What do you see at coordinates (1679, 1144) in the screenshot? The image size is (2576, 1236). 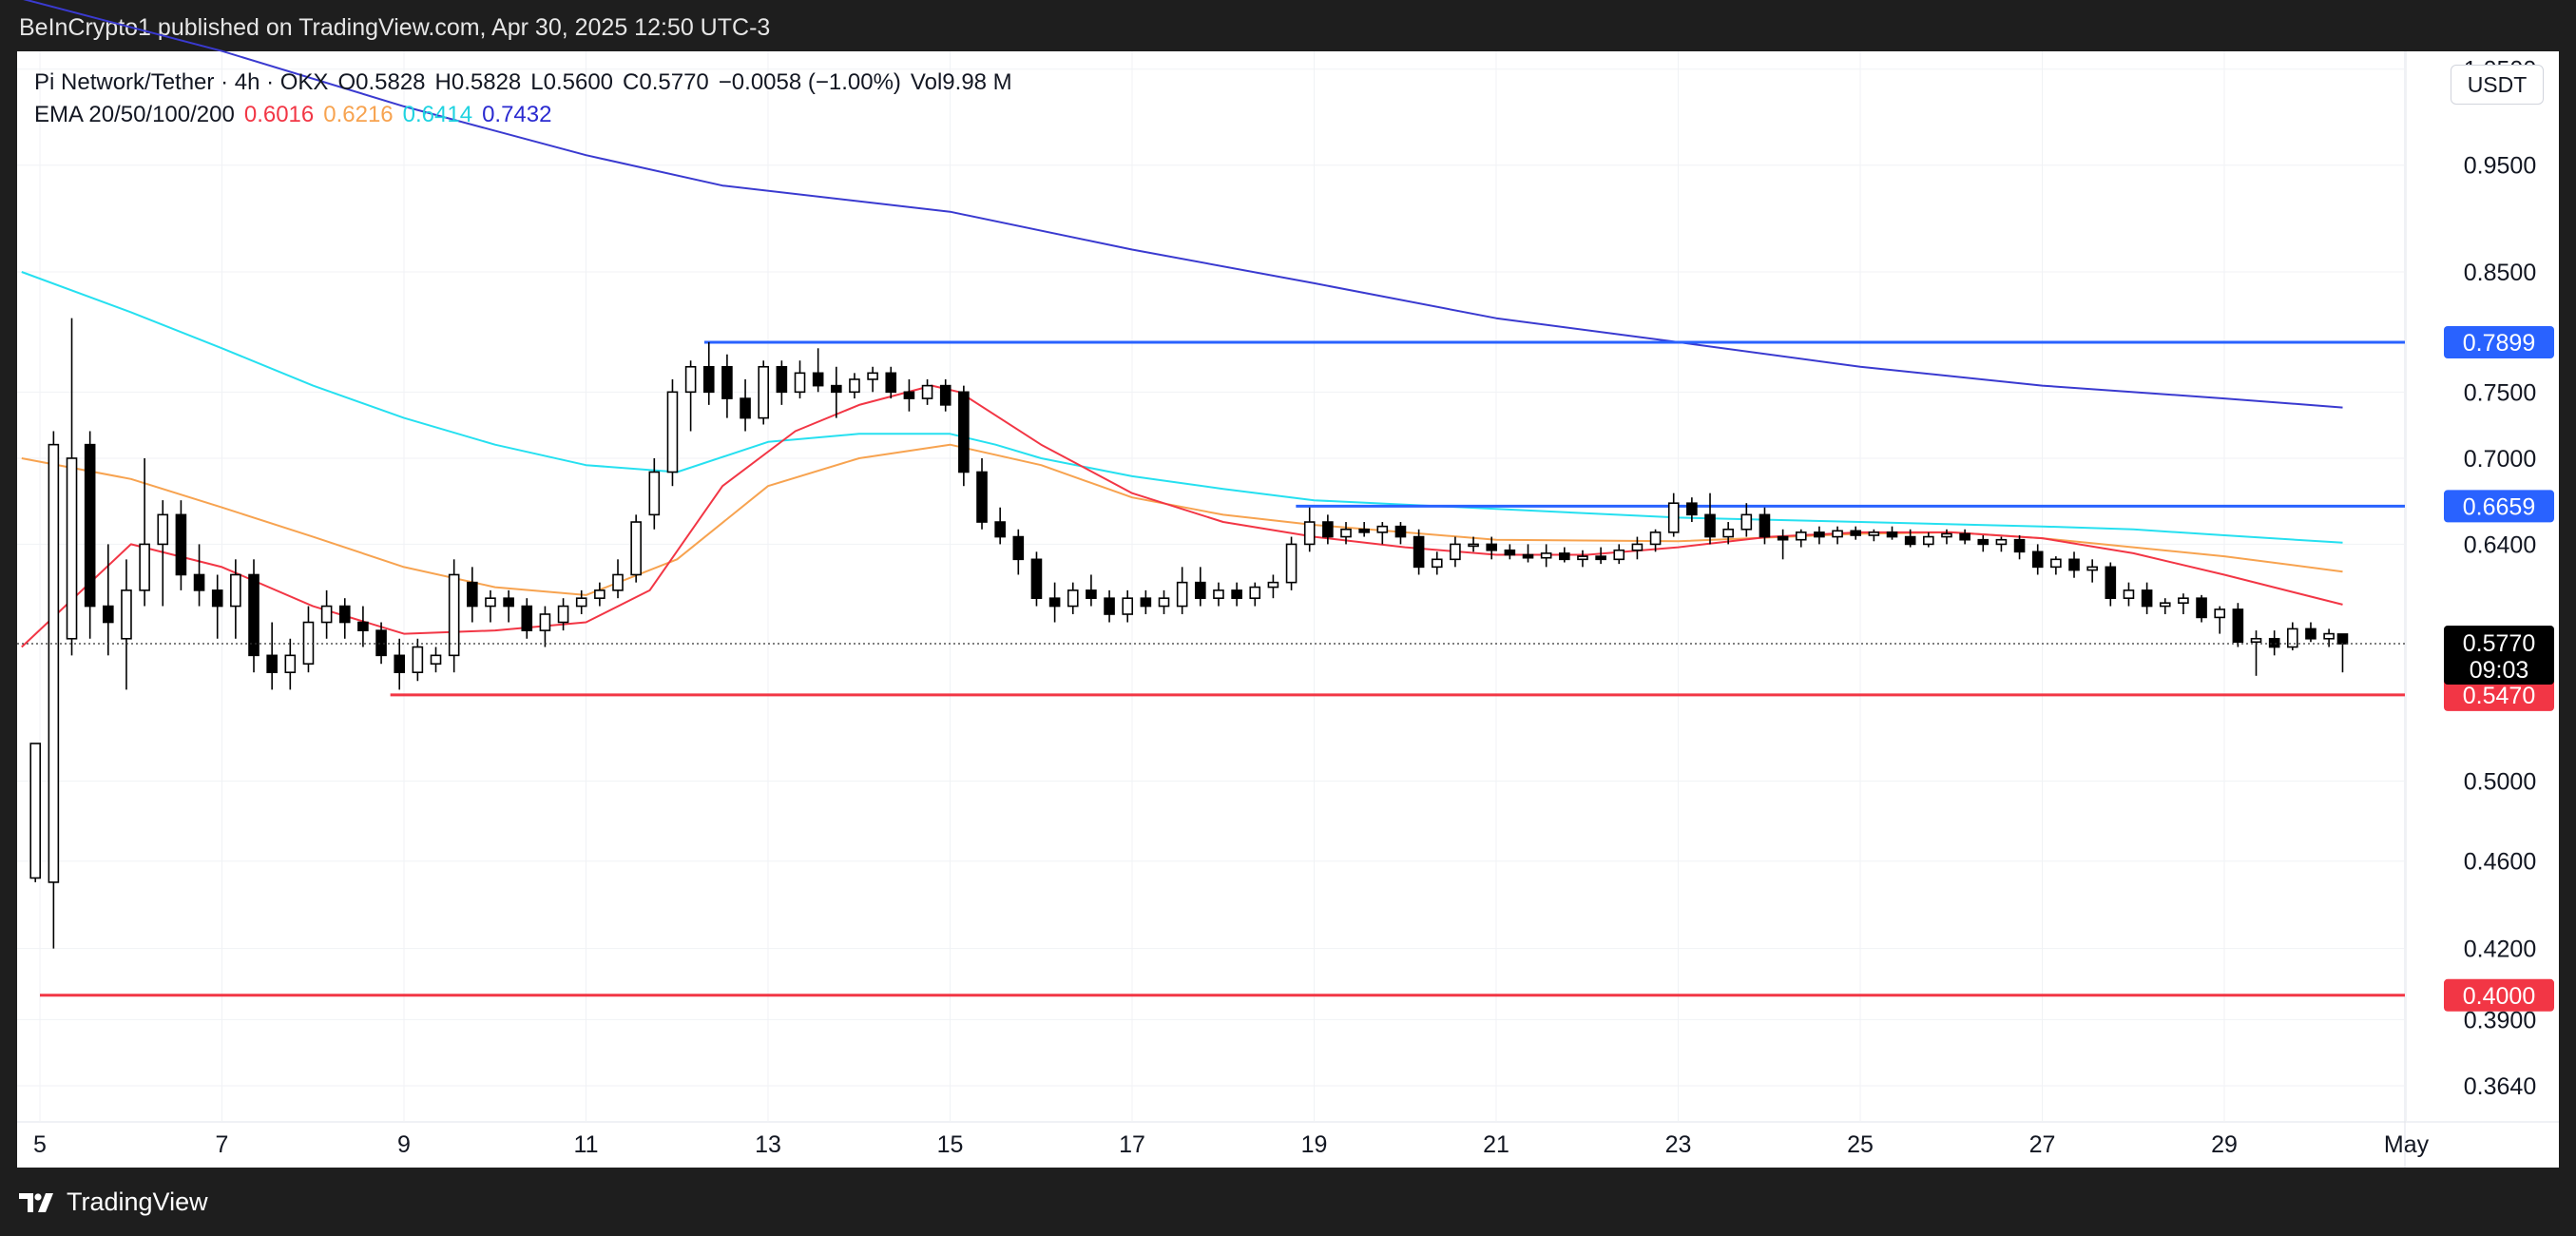 I see `x-tick-label: 23` at bounding box center [1679, 1144].